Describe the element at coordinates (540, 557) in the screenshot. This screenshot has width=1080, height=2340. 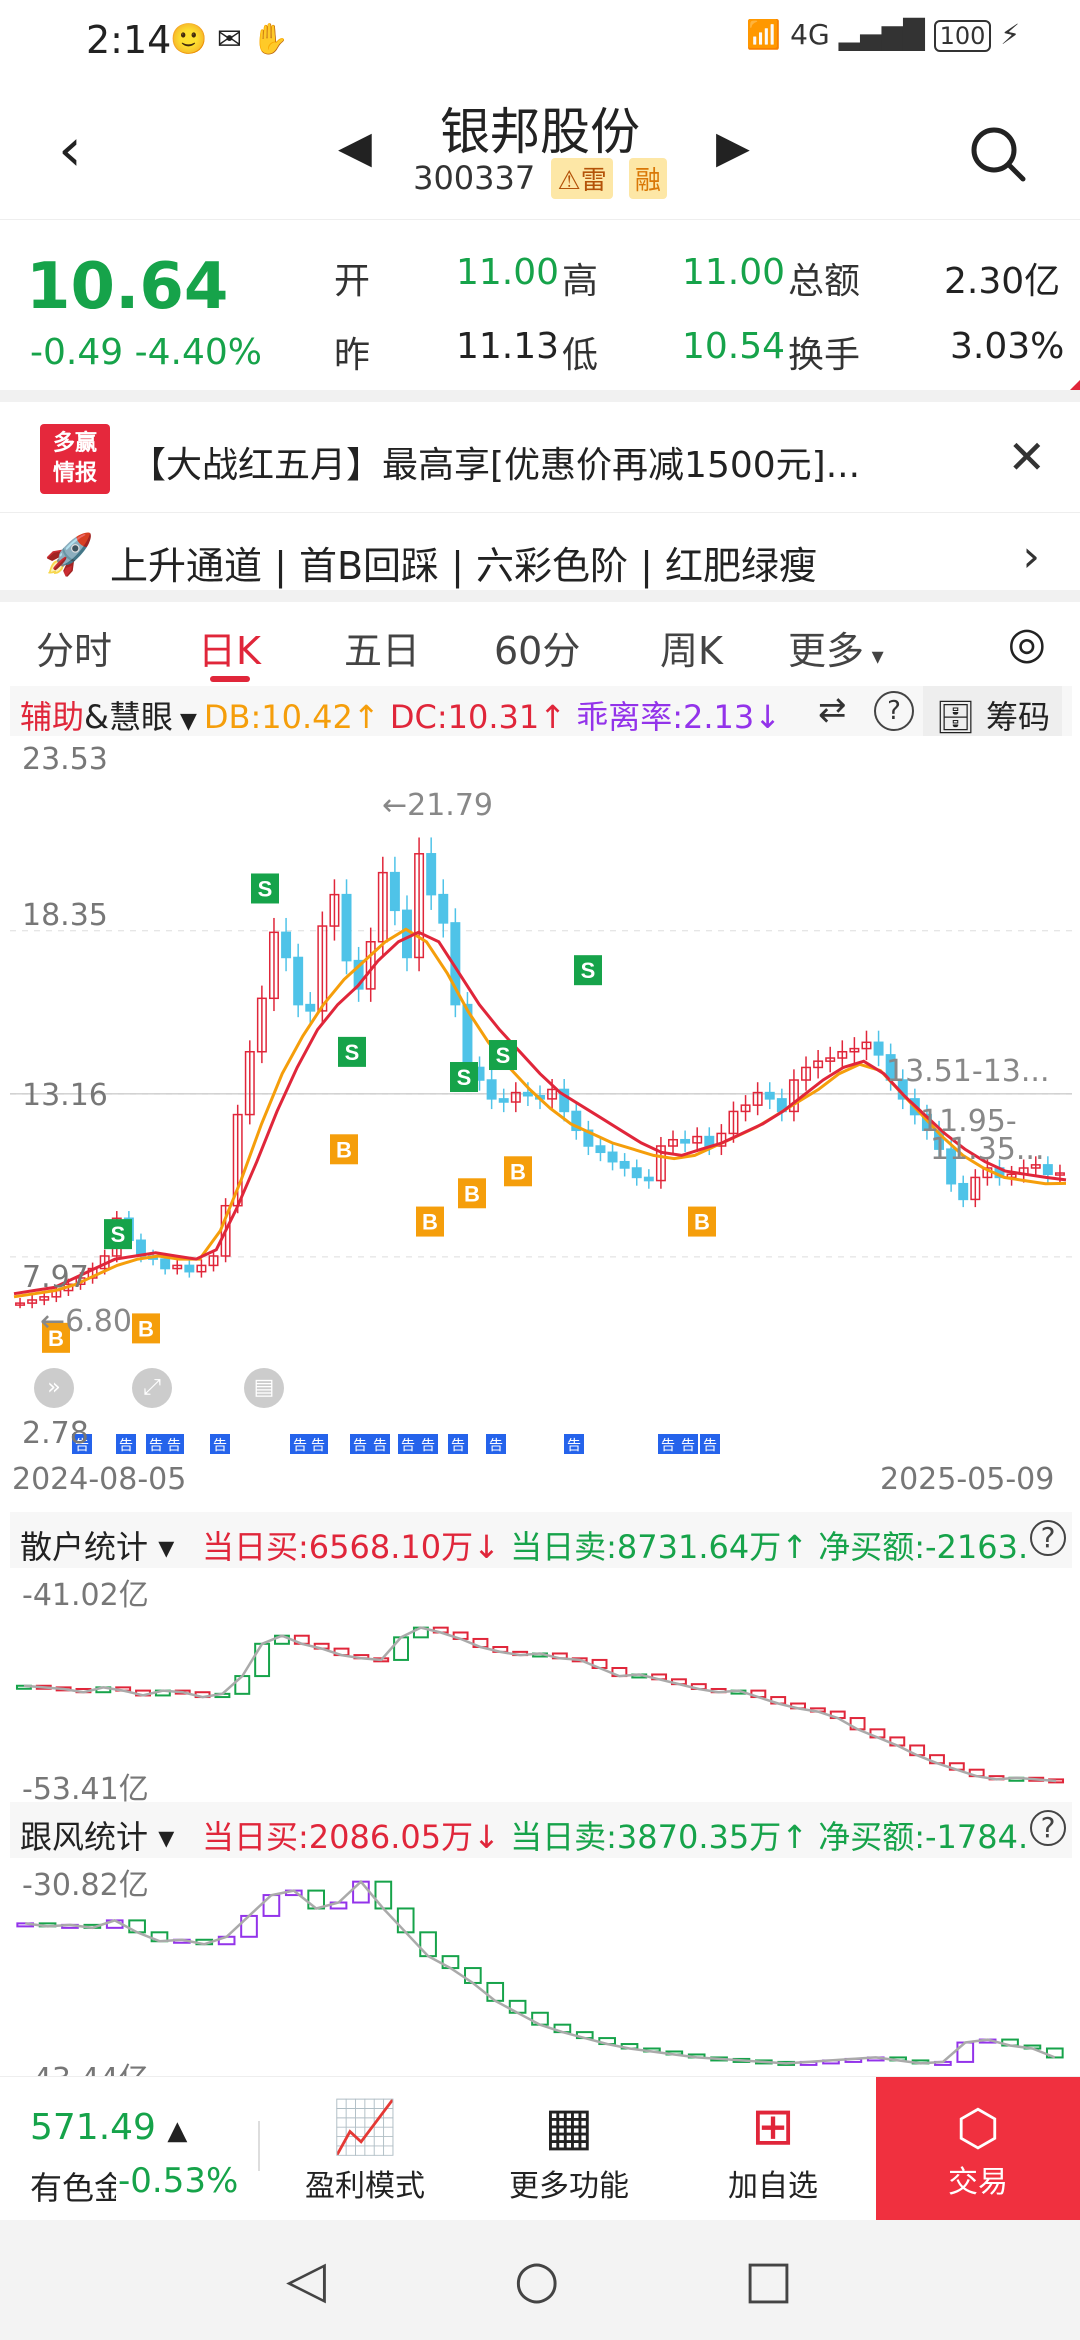
I see `signal-strip: 🚀 上升通道 | 首B回踩 | 六彩色阶 | 红肥绿瘦 ›` at that location.